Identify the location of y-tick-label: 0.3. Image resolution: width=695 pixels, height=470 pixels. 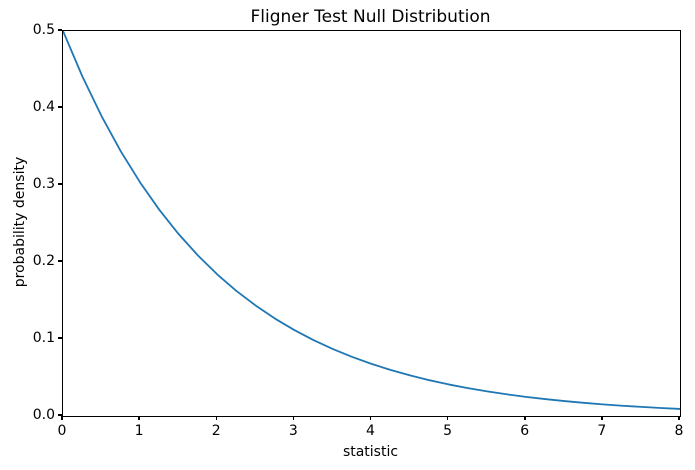
(43, 184).